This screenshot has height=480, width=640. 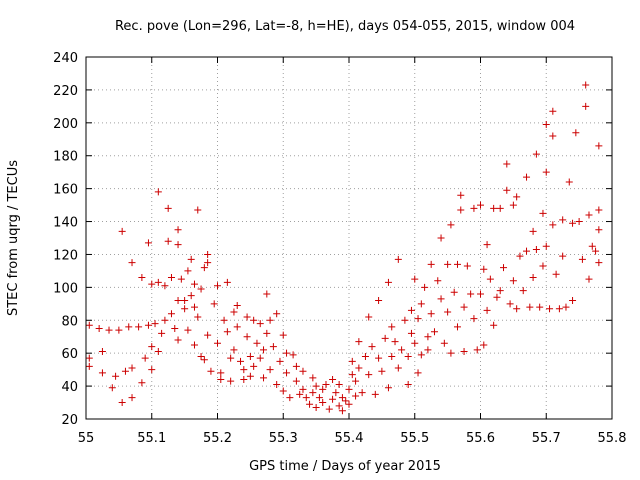 I want to click on y-axis-label: STEC from uqrg / TECUs, so click(x=13, y=238).